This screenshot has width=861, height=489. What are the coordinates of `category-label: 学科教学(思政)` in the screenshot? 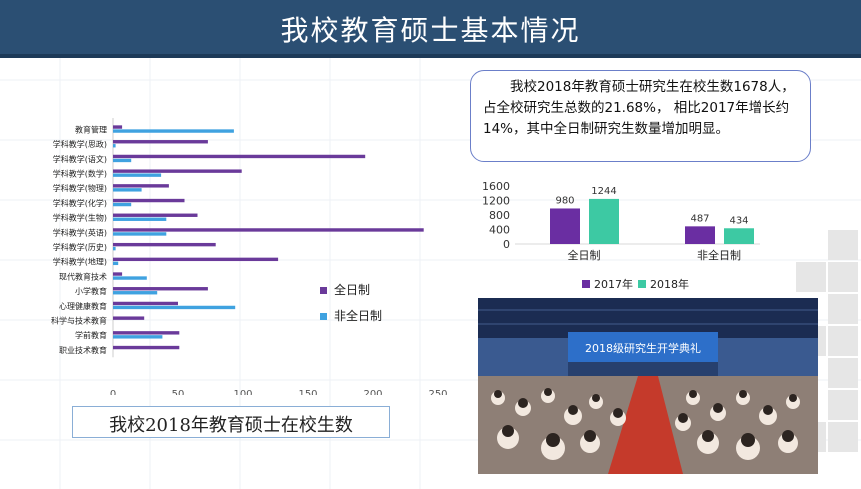 It's located at (80, 144).